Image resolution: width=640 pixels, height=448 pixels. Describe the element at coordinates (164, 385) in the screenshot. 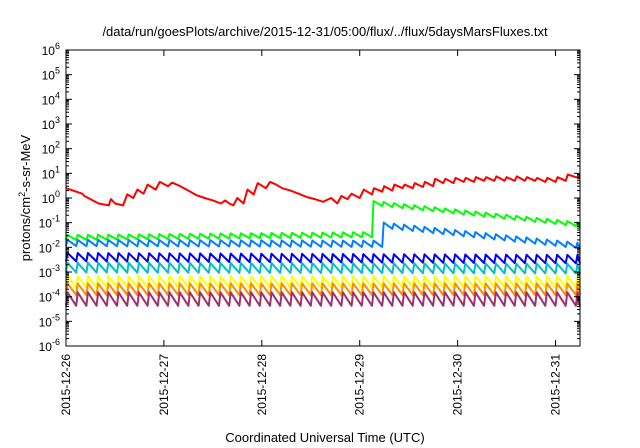

I see `x-tick-label-1: 2015-12-27` at that location.